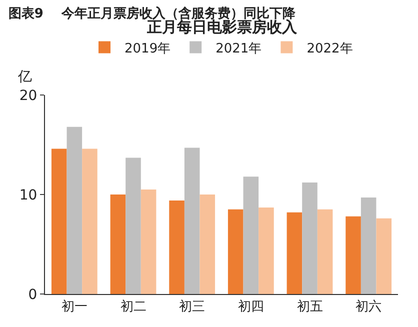 This screenshot has height=327, width=418. Describe the element at coordinates (33, 294) in the screenshot. I see `y-tick-label: 0` at that location.